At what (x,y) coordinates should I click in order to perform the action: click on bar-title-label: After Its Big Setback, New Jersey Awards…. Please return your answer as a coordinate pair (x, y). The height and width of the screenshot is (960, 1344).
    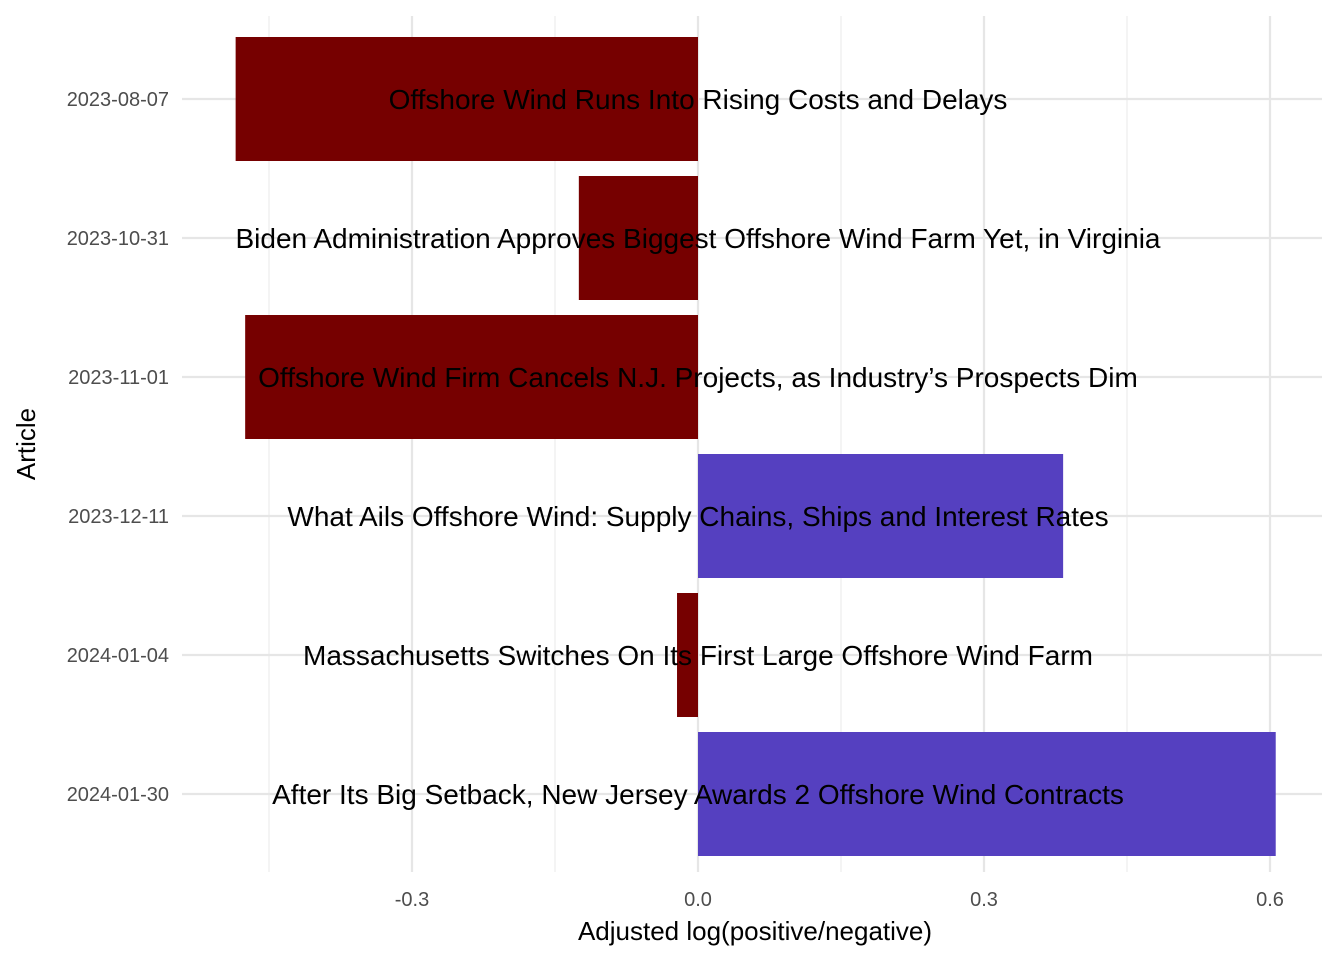
    Looking at the image, I should click on (698, 794).